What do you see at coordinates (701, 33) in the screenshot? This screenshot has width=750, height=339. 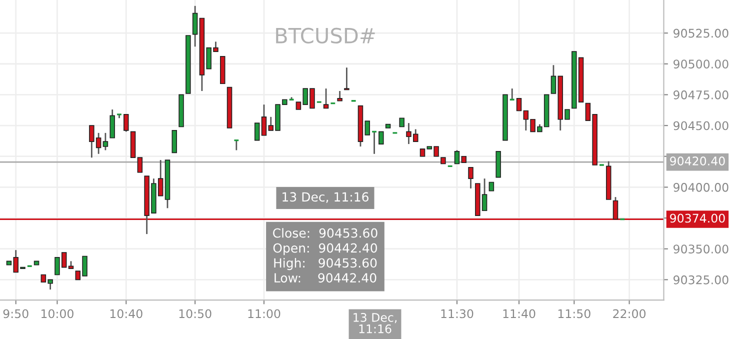 I see `y-tick-label: 90525.00` at bounding box center [701, 33].